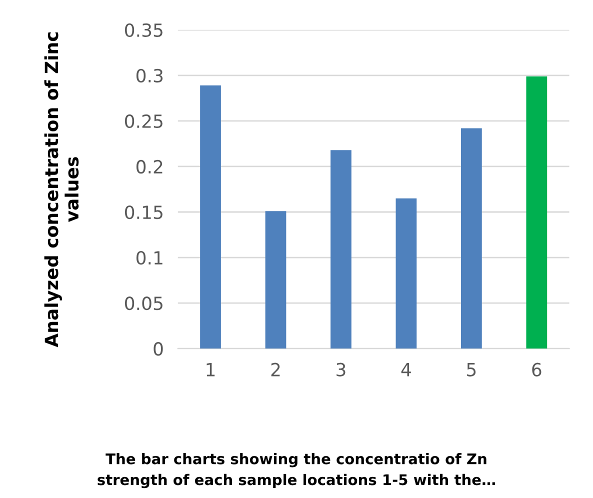 This screenshot has height=498, width=593. Describe the element at coordinates (158, 349) in the screenshot. I see `y-tick-label: 0` at that location.